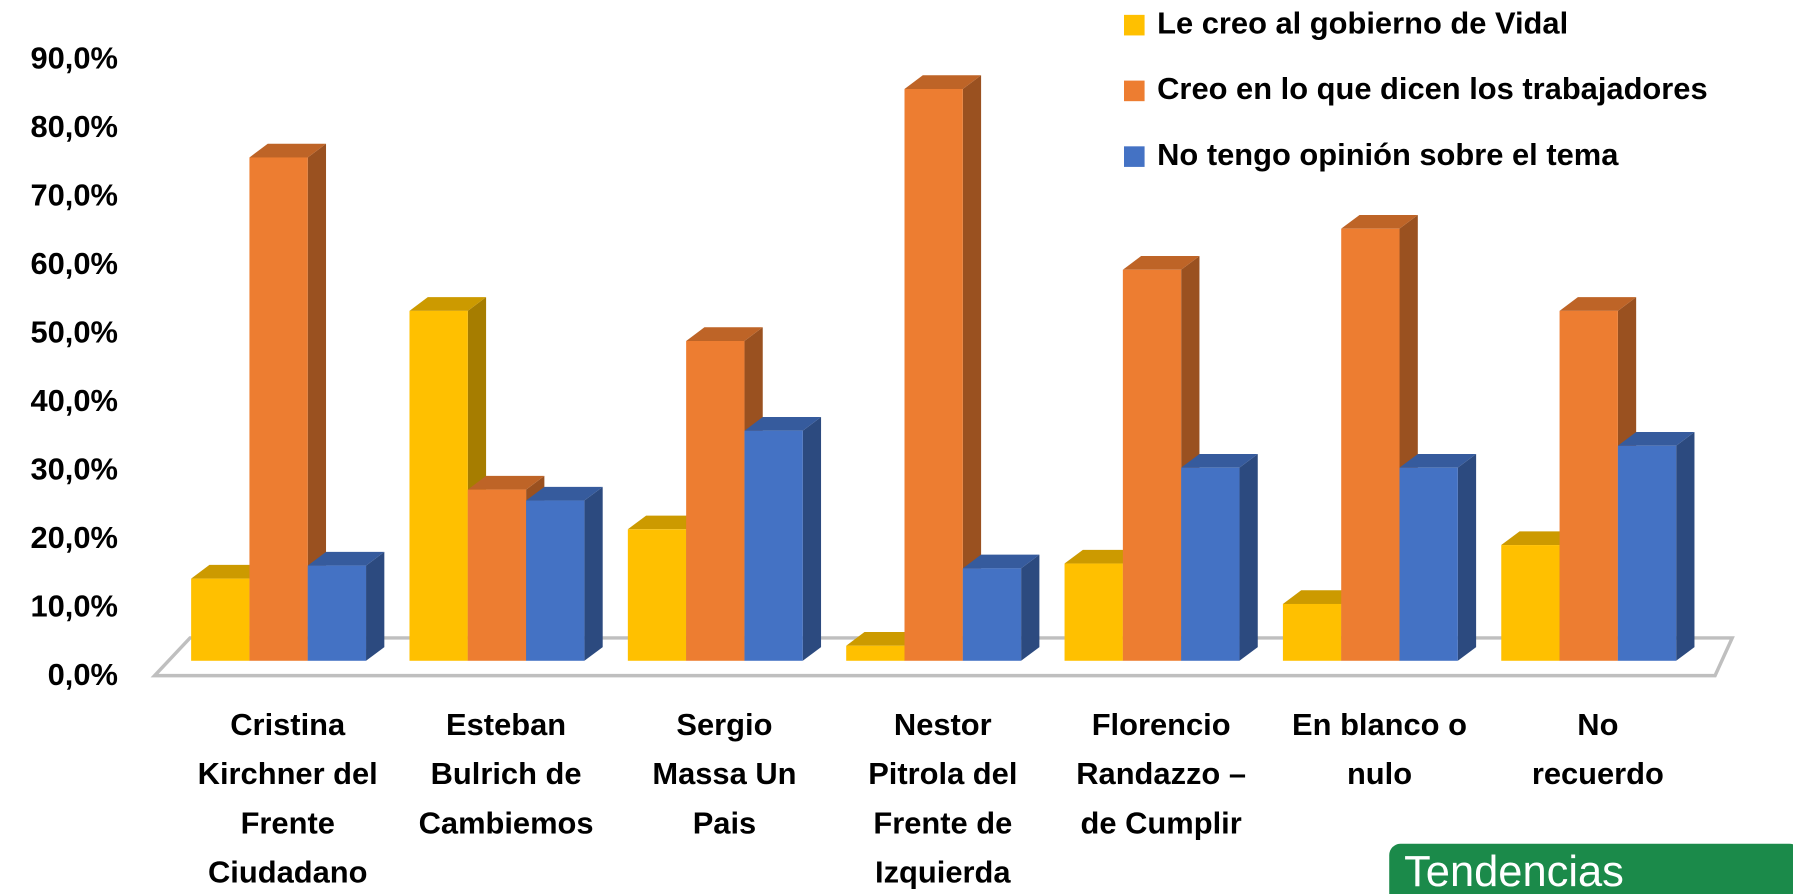  What do you see at coordinates (288, 773) in the screenshot?
I see `x-tick-label-line: Kirchner del` at bounding box center [288, 773].